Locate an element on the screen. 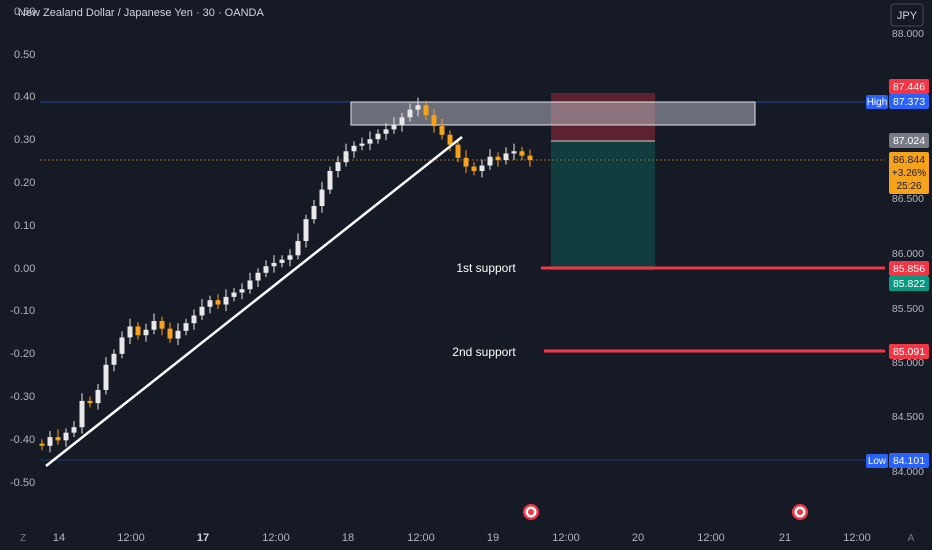 This screenshot has height=550, width=932. entry-price-value: 87.024 is located at coordinates (909, 141).